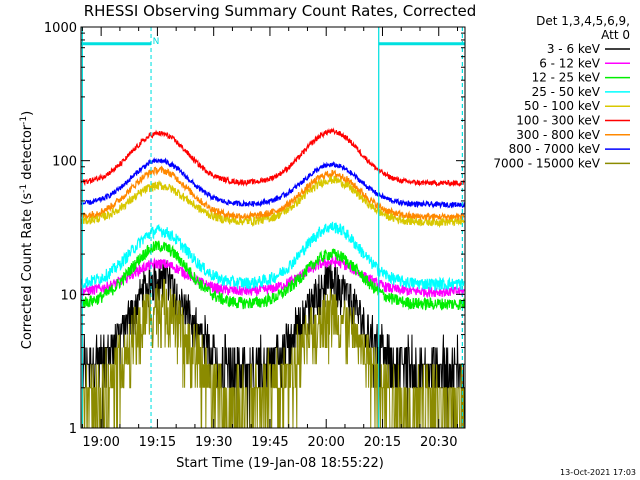  What do you see at coordinates (60, 28) in the screenshot?
I see `y-tick-label: 1000` at bounding box center [60, 28].